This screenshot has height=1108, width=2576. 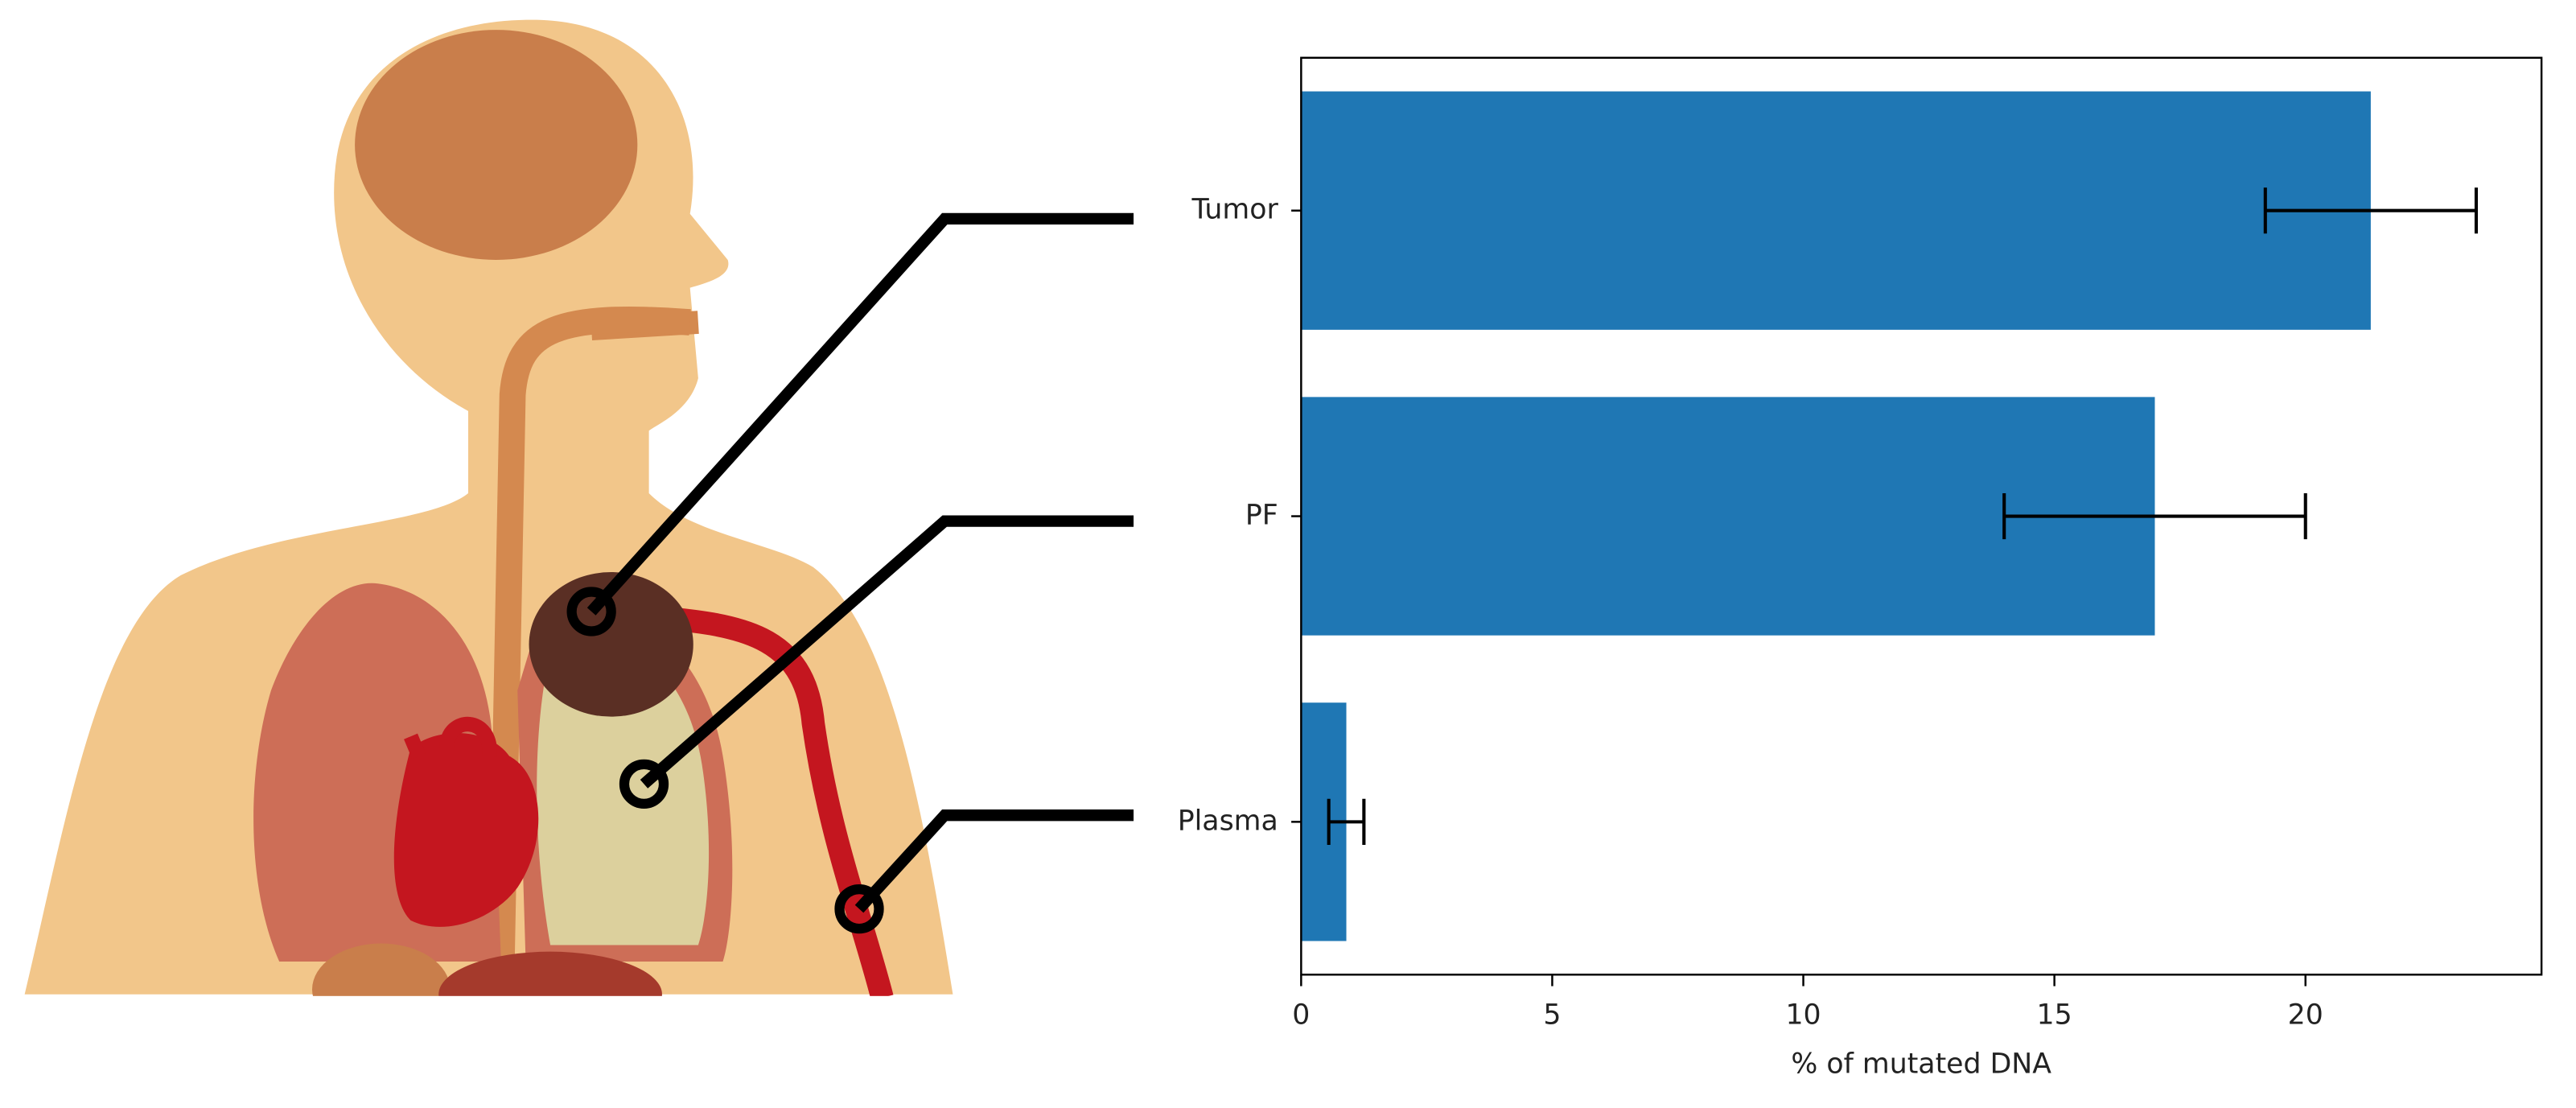 I want to click on plasma-marker, so click(x=859, y=909).